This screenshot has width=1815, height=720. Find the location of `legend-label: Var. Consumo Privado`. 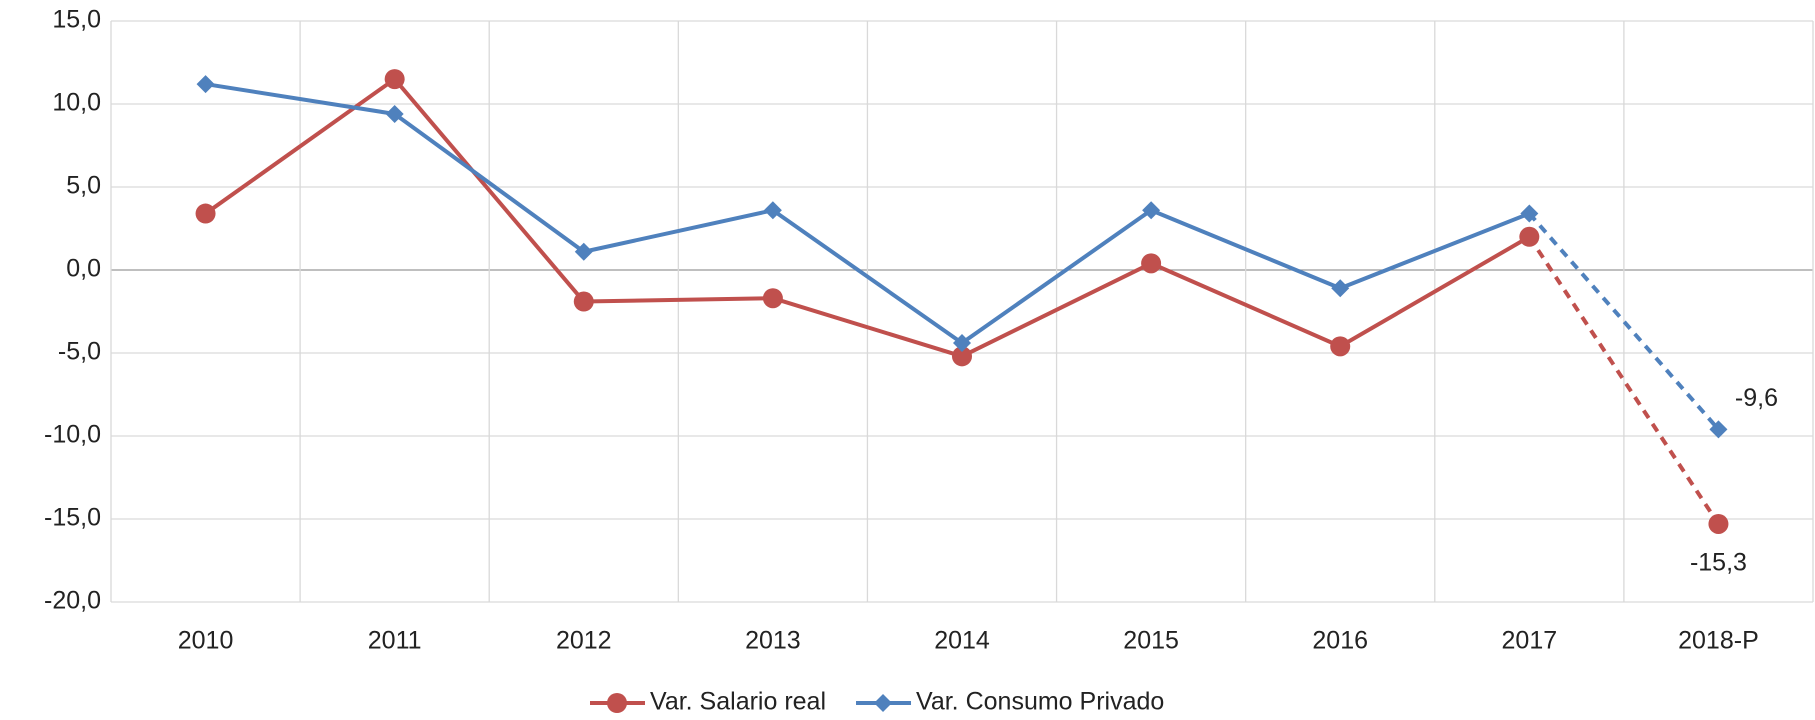

legend-label: Var. Consumo Privado is located at coordinates (1040, 702).